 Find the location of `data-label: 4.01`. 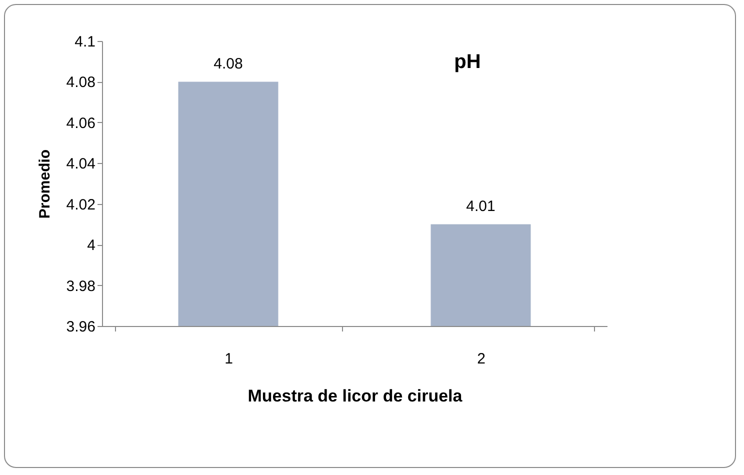

data-label: 4.01 is located at coordinates (481, 207).